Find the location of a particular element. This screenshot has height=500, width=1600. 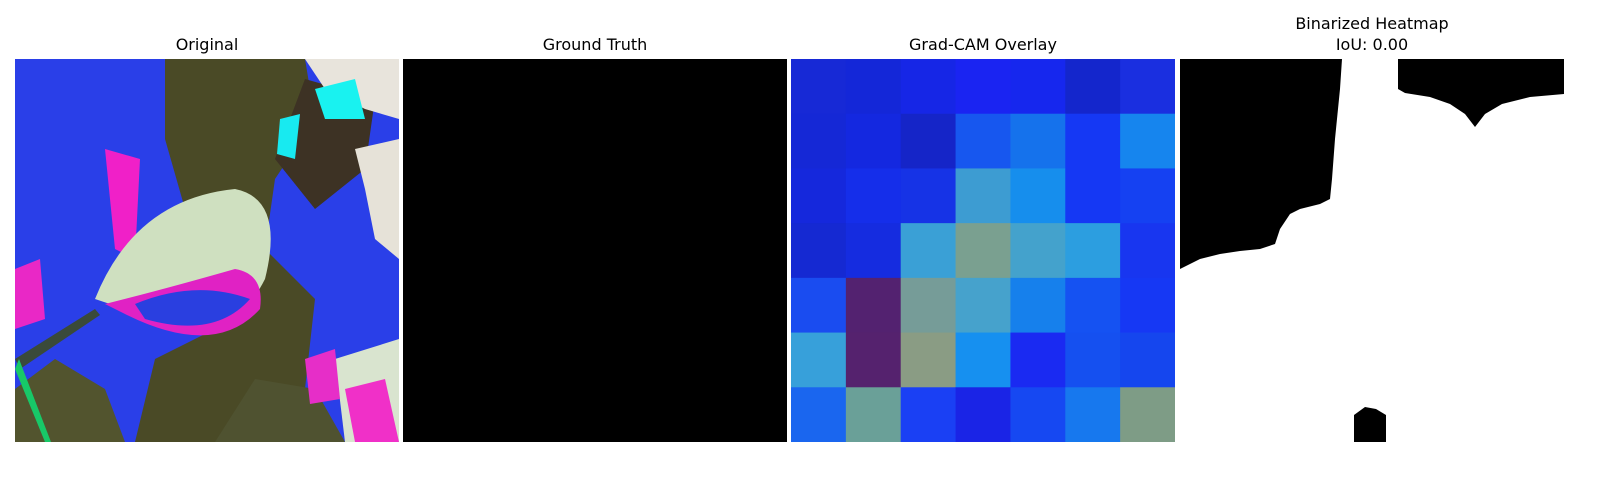

ground-truth-title: Ground Truth is located at coordinates (595, 44).